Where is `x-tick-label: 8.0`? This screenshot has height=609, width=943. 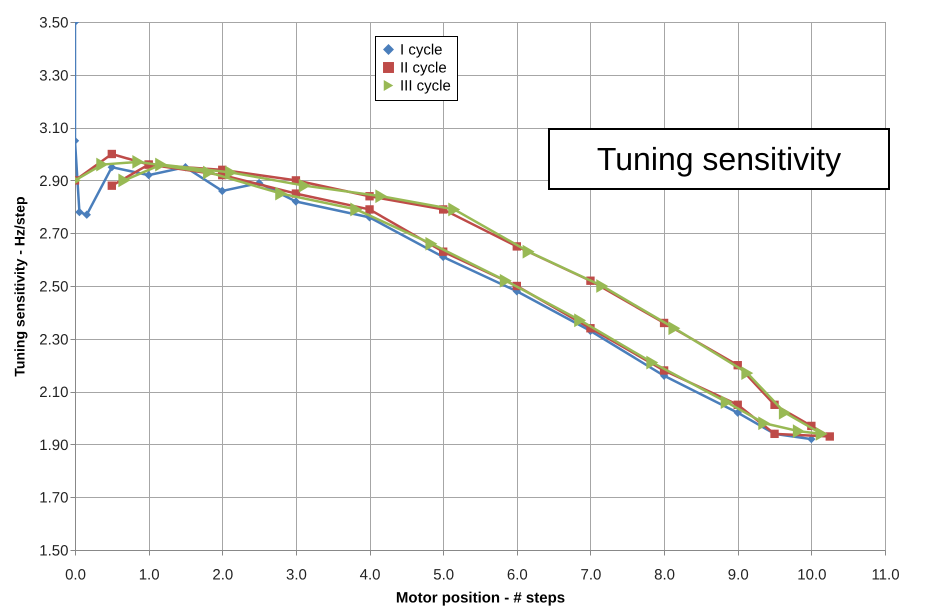 x-tick-label: 8.0 is located at coordinates (665, 575).